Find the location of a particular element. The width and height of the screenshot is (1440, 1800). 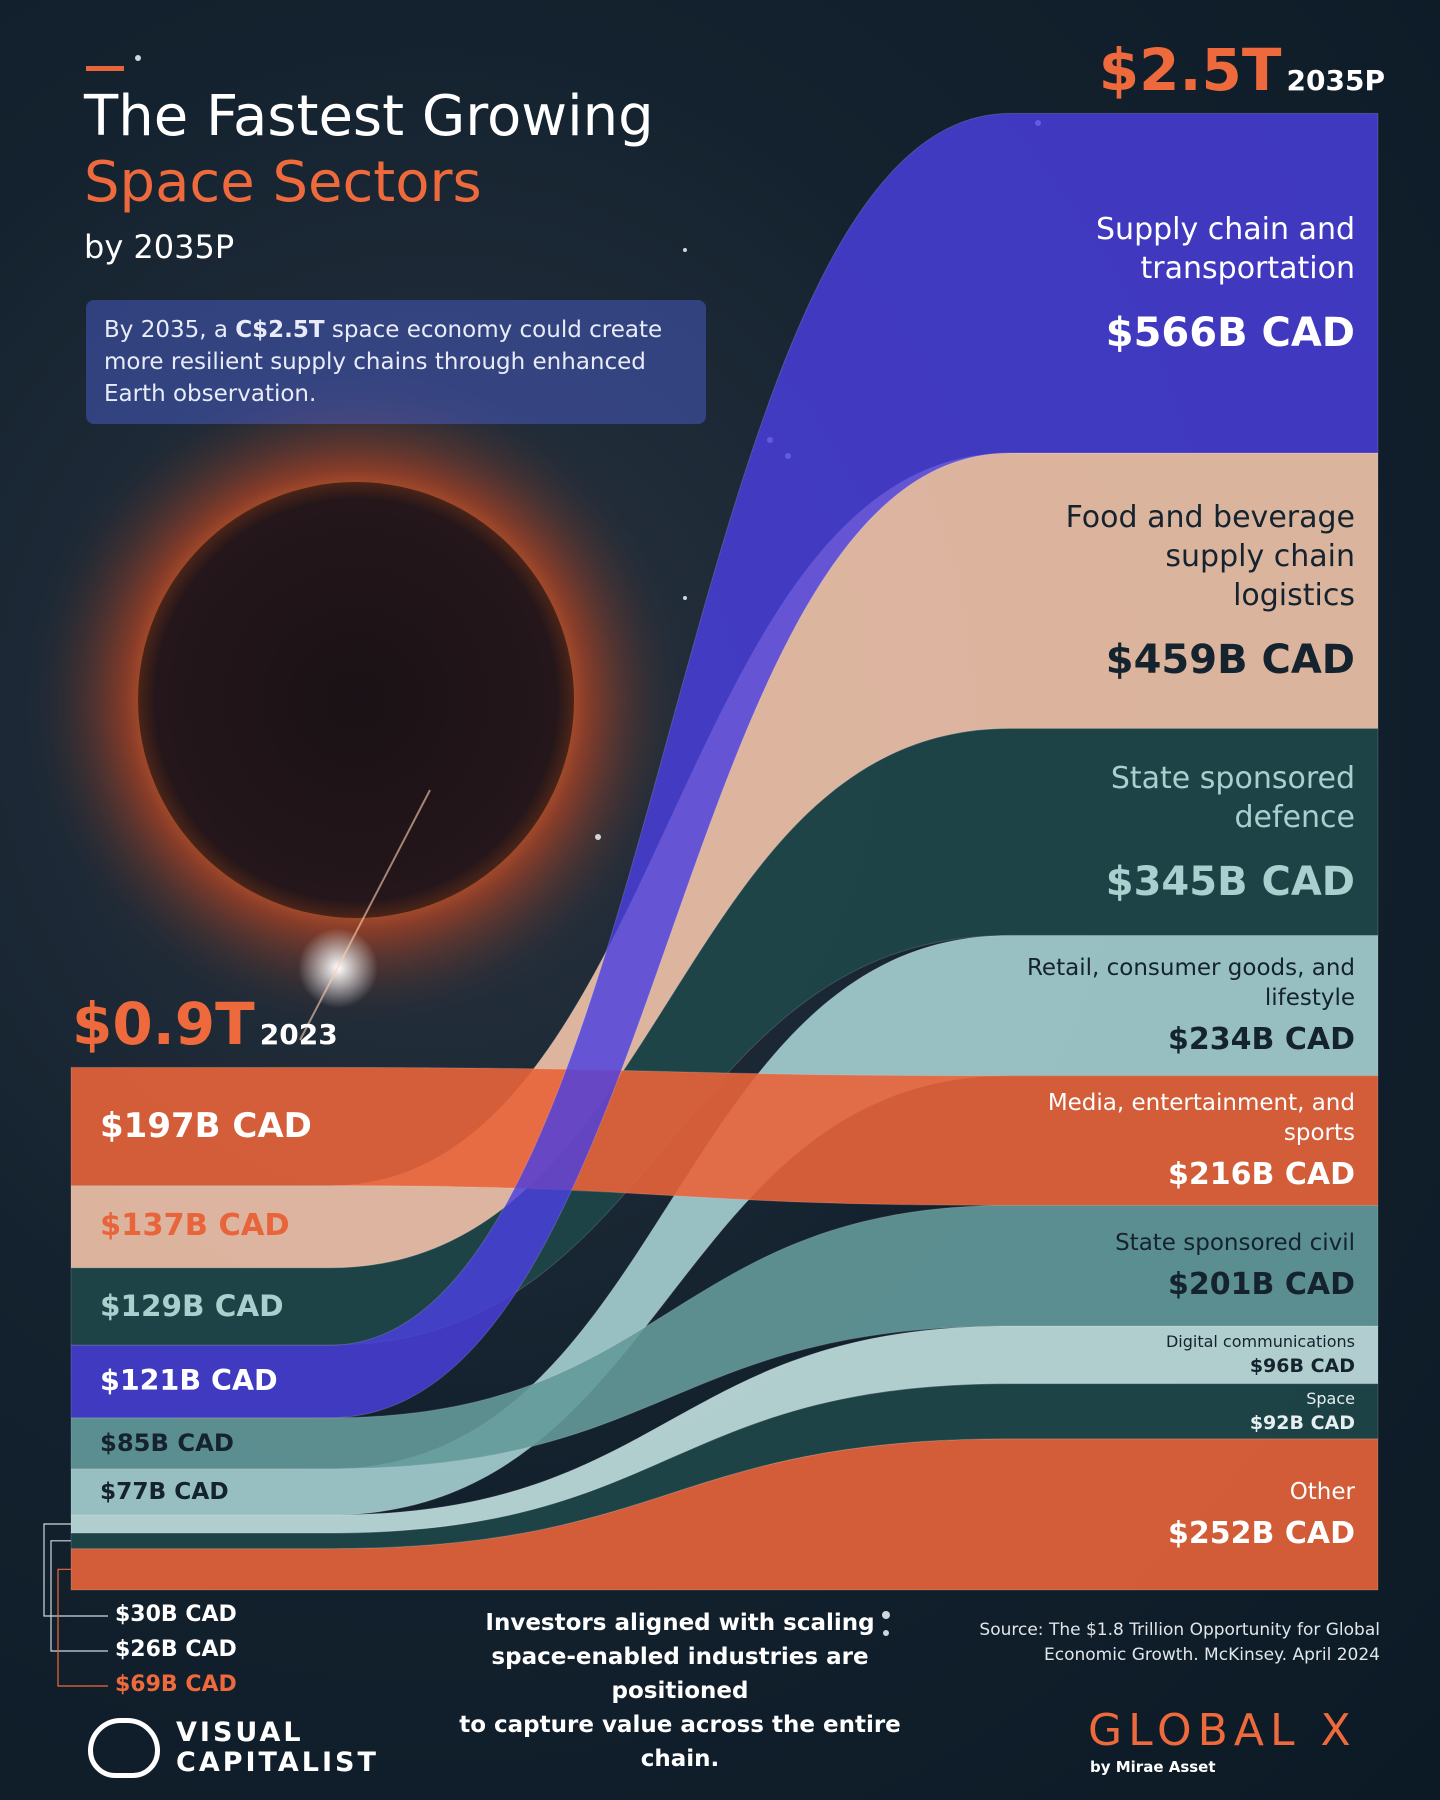

right-label: Digital communications $96B CAD is located at coordinates (1125, 1355).